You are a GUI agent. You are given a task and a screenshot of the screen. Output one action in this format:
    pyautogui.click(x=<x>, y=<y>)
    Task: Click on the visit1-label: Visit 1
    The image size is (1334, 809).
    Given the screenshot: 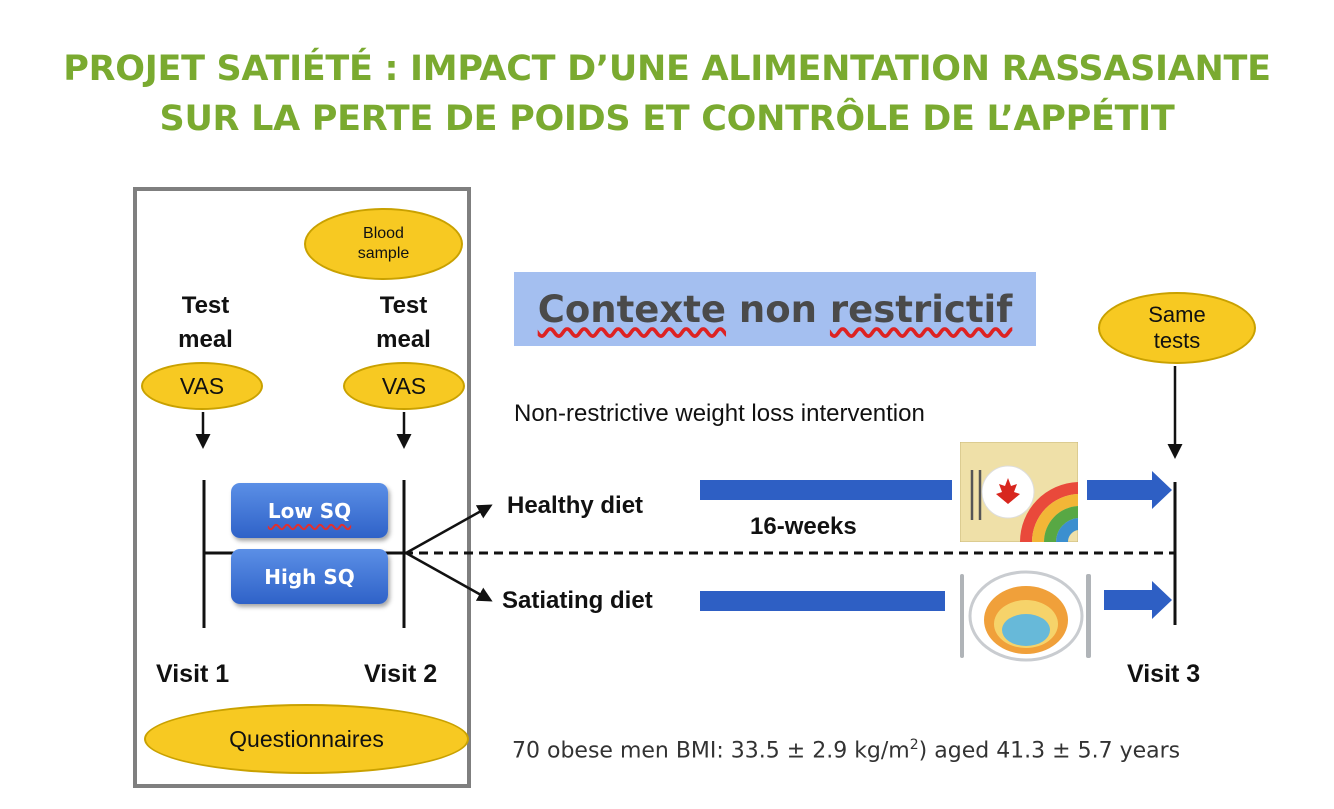 What is the action you would take?
    pyautogui.click(x=193, y=674)
    